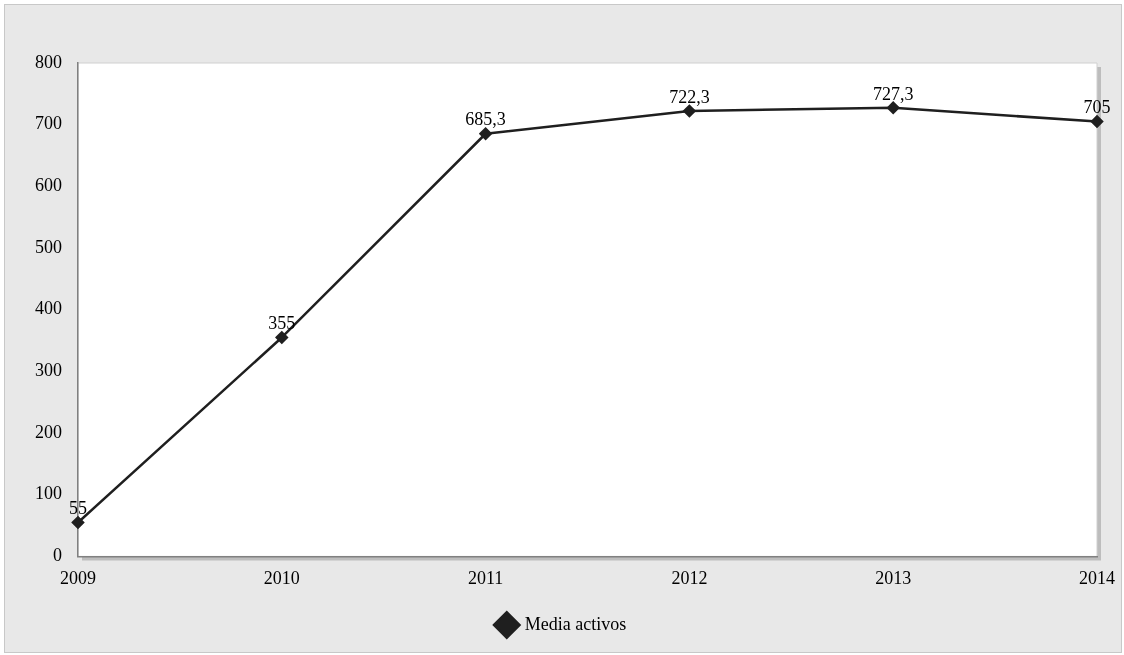 The image size is (1124, 655). Describe the element at coordinates (48, 431) in the screenshot. I see `y-tick-label: 200` at that location.